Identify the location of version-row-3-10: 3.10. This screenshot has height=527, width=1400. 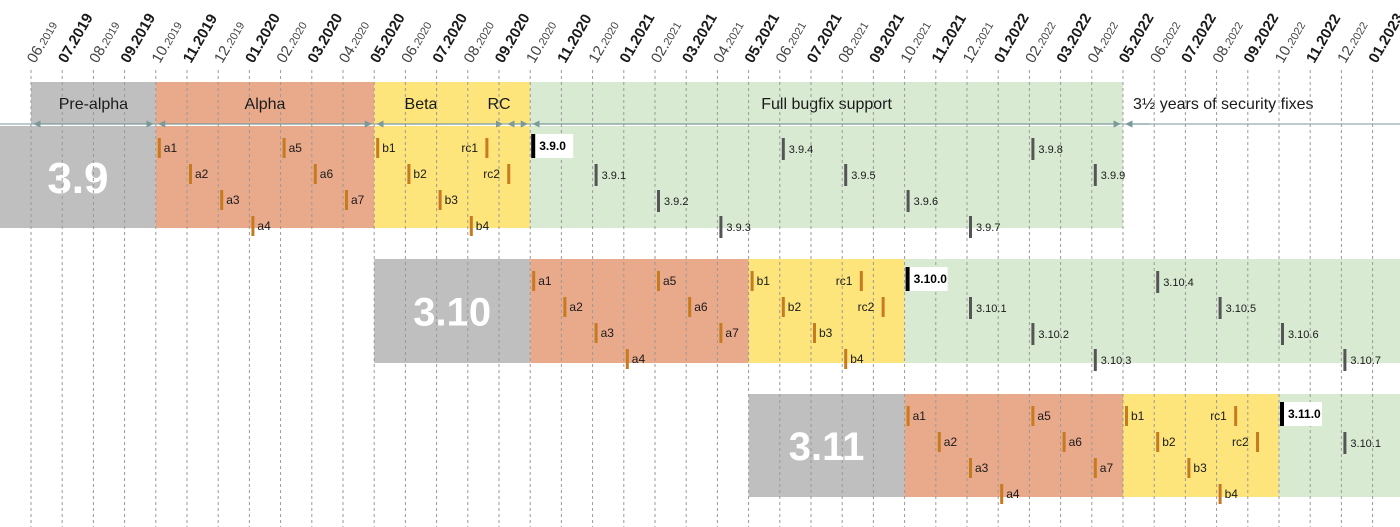
(887, 311).